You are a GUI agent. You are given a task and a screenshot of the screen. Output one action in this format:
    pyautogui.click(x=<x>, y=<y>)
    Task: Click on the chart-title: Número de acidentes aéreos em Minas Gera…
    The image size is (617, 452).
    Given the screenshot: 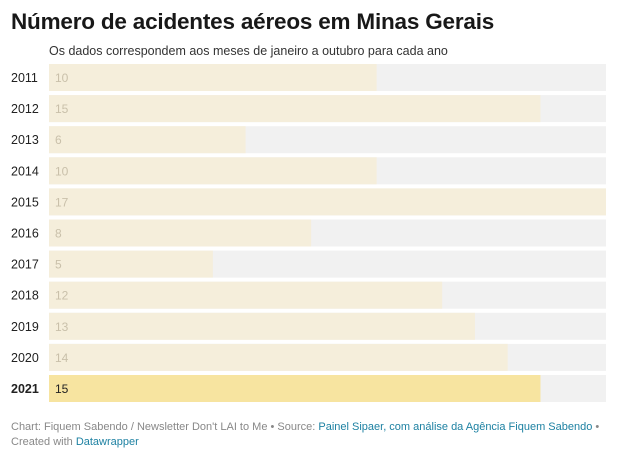 What is the action you would take?
    pyautogui.click(x=253, y=21)
    